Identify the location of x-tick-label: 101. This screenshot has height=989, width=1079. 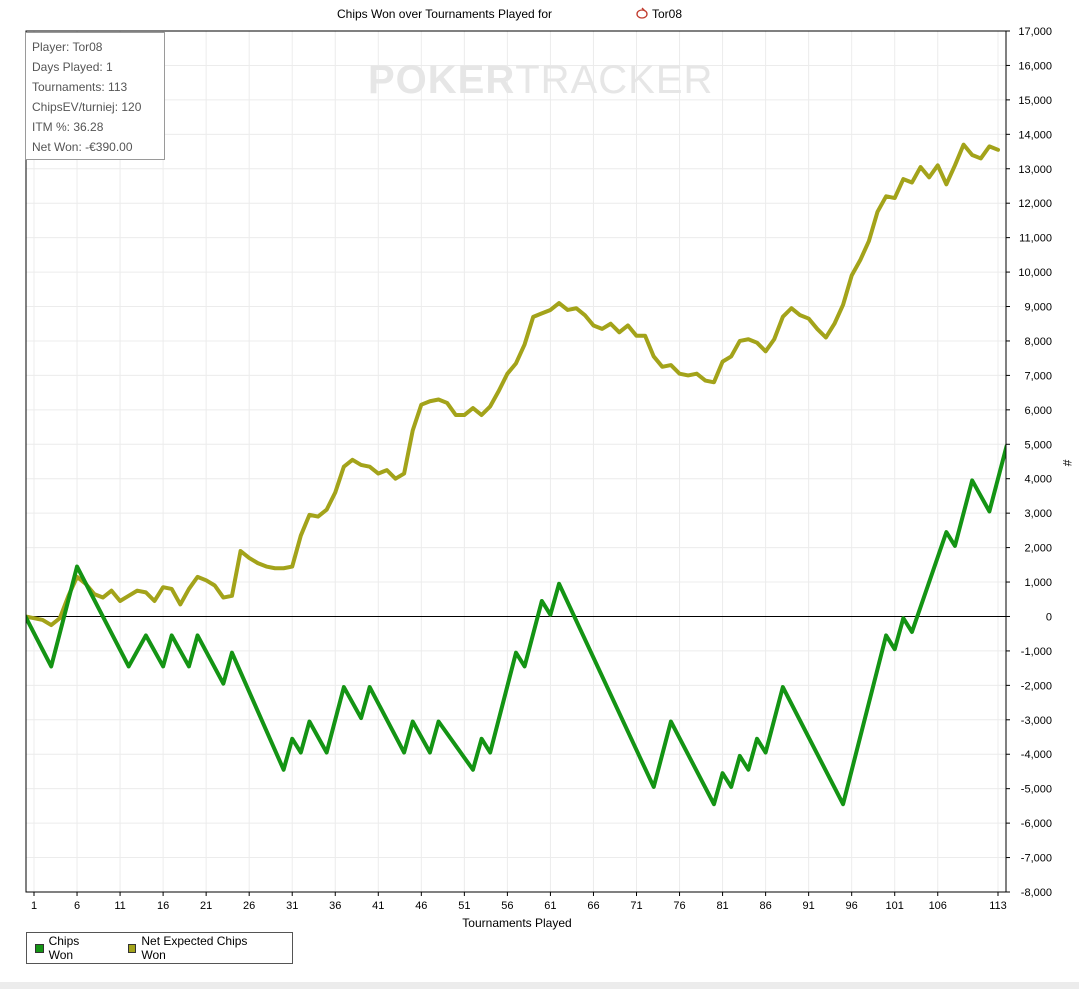
(895, 906).